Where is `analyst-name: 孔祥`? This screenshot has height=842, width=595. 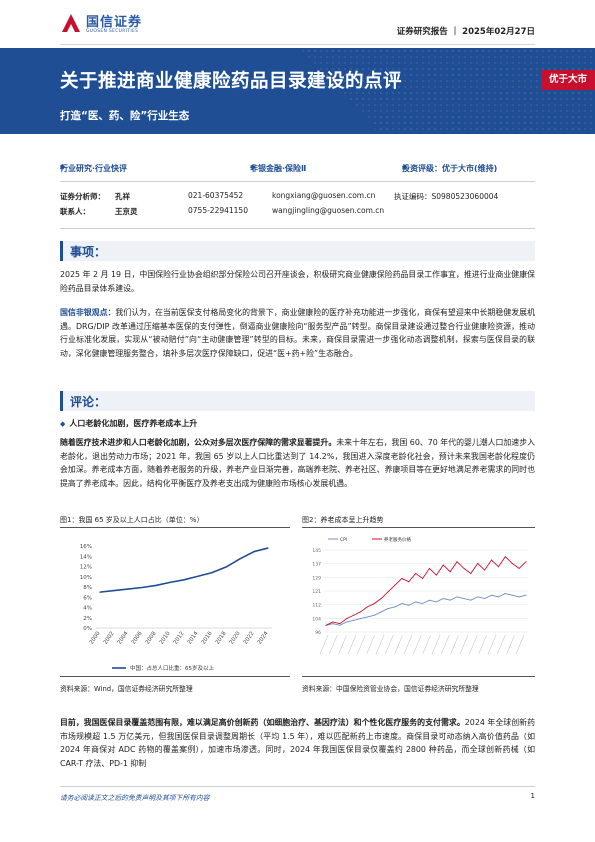
analyst-name: 孔祥 is located at coordinates (122, 196).